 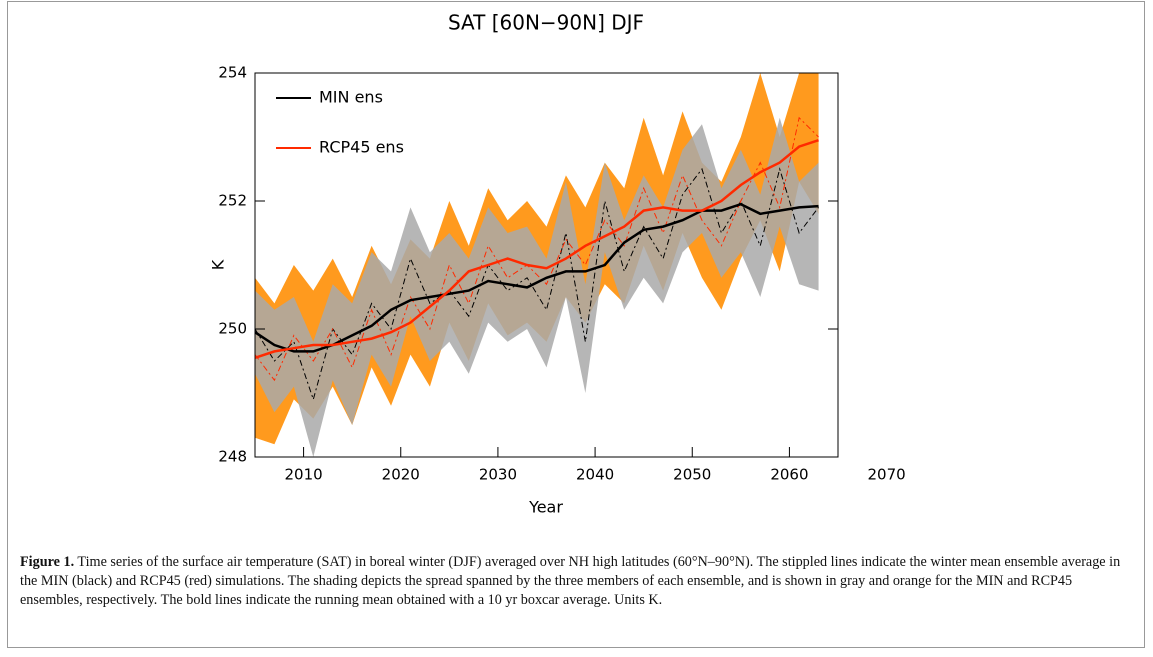 I want to click on caption-label: Figure 1., so click(x=47, y=562).